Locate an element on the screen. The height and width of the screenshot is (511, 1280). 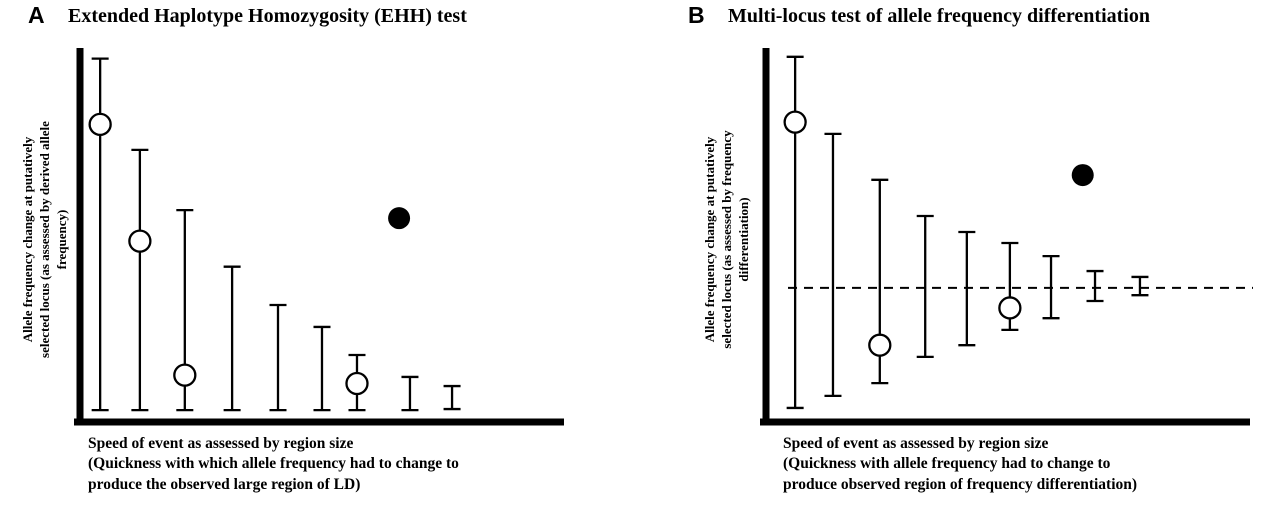
panel-a-letter: A is located at coordinates (36, 15).